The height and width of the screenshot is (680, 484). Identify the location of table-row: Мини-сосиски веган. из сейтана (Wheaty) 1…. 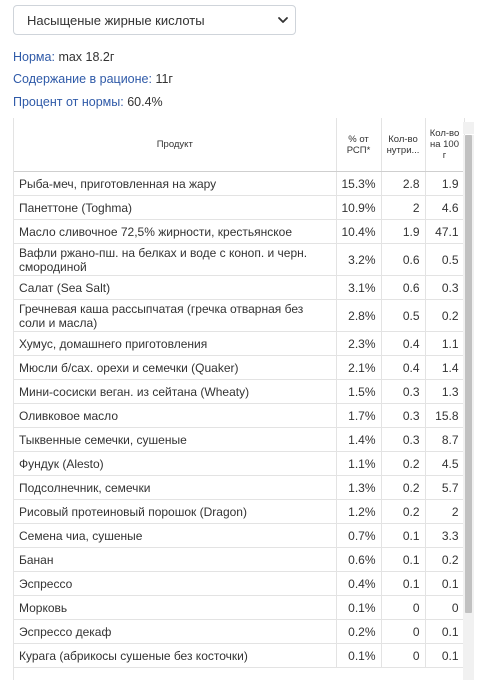
(239, 391).